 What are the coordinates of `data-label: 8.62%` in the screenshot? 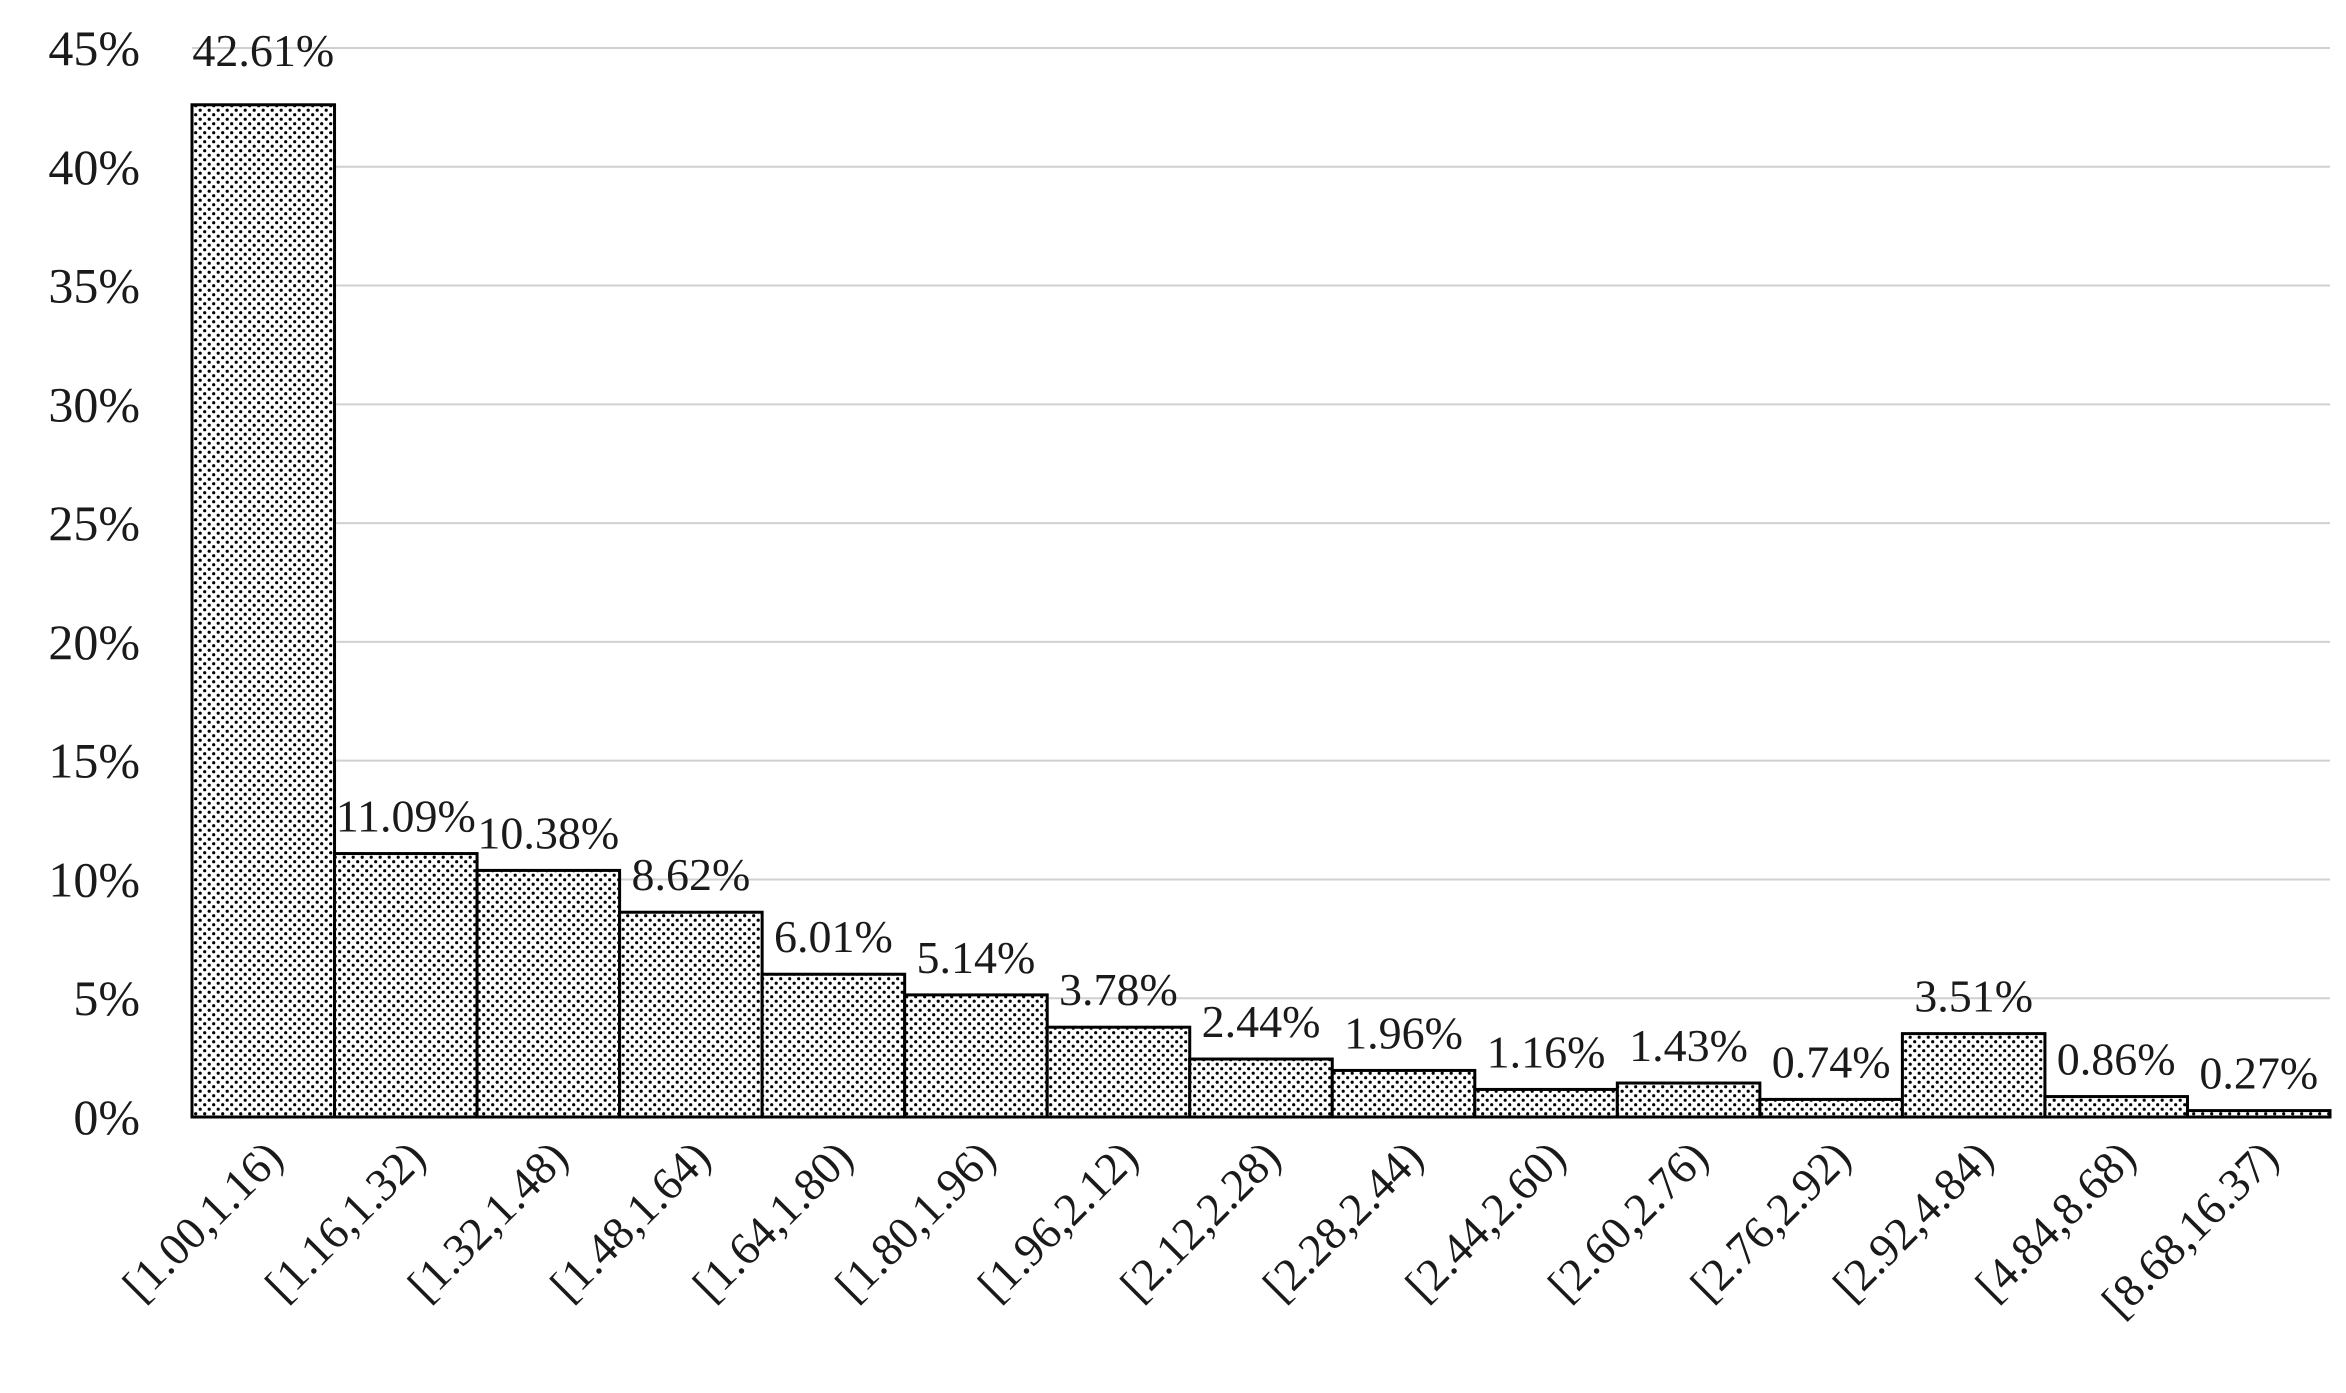 It's located at (690, 874).